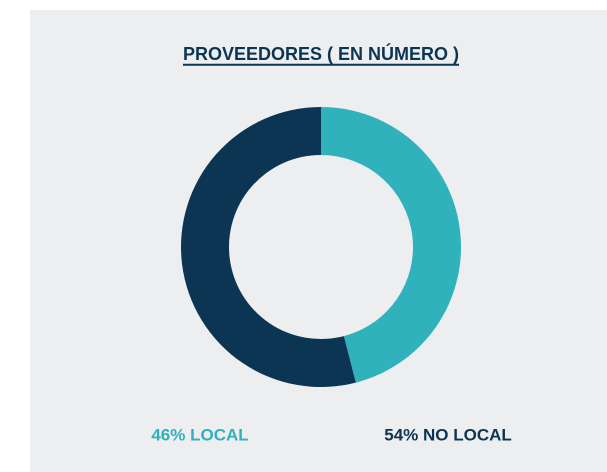  What do you see at coordinates (391, 245) in the screenshot?
I see `donut-slice` at bounding box center [391, 245].